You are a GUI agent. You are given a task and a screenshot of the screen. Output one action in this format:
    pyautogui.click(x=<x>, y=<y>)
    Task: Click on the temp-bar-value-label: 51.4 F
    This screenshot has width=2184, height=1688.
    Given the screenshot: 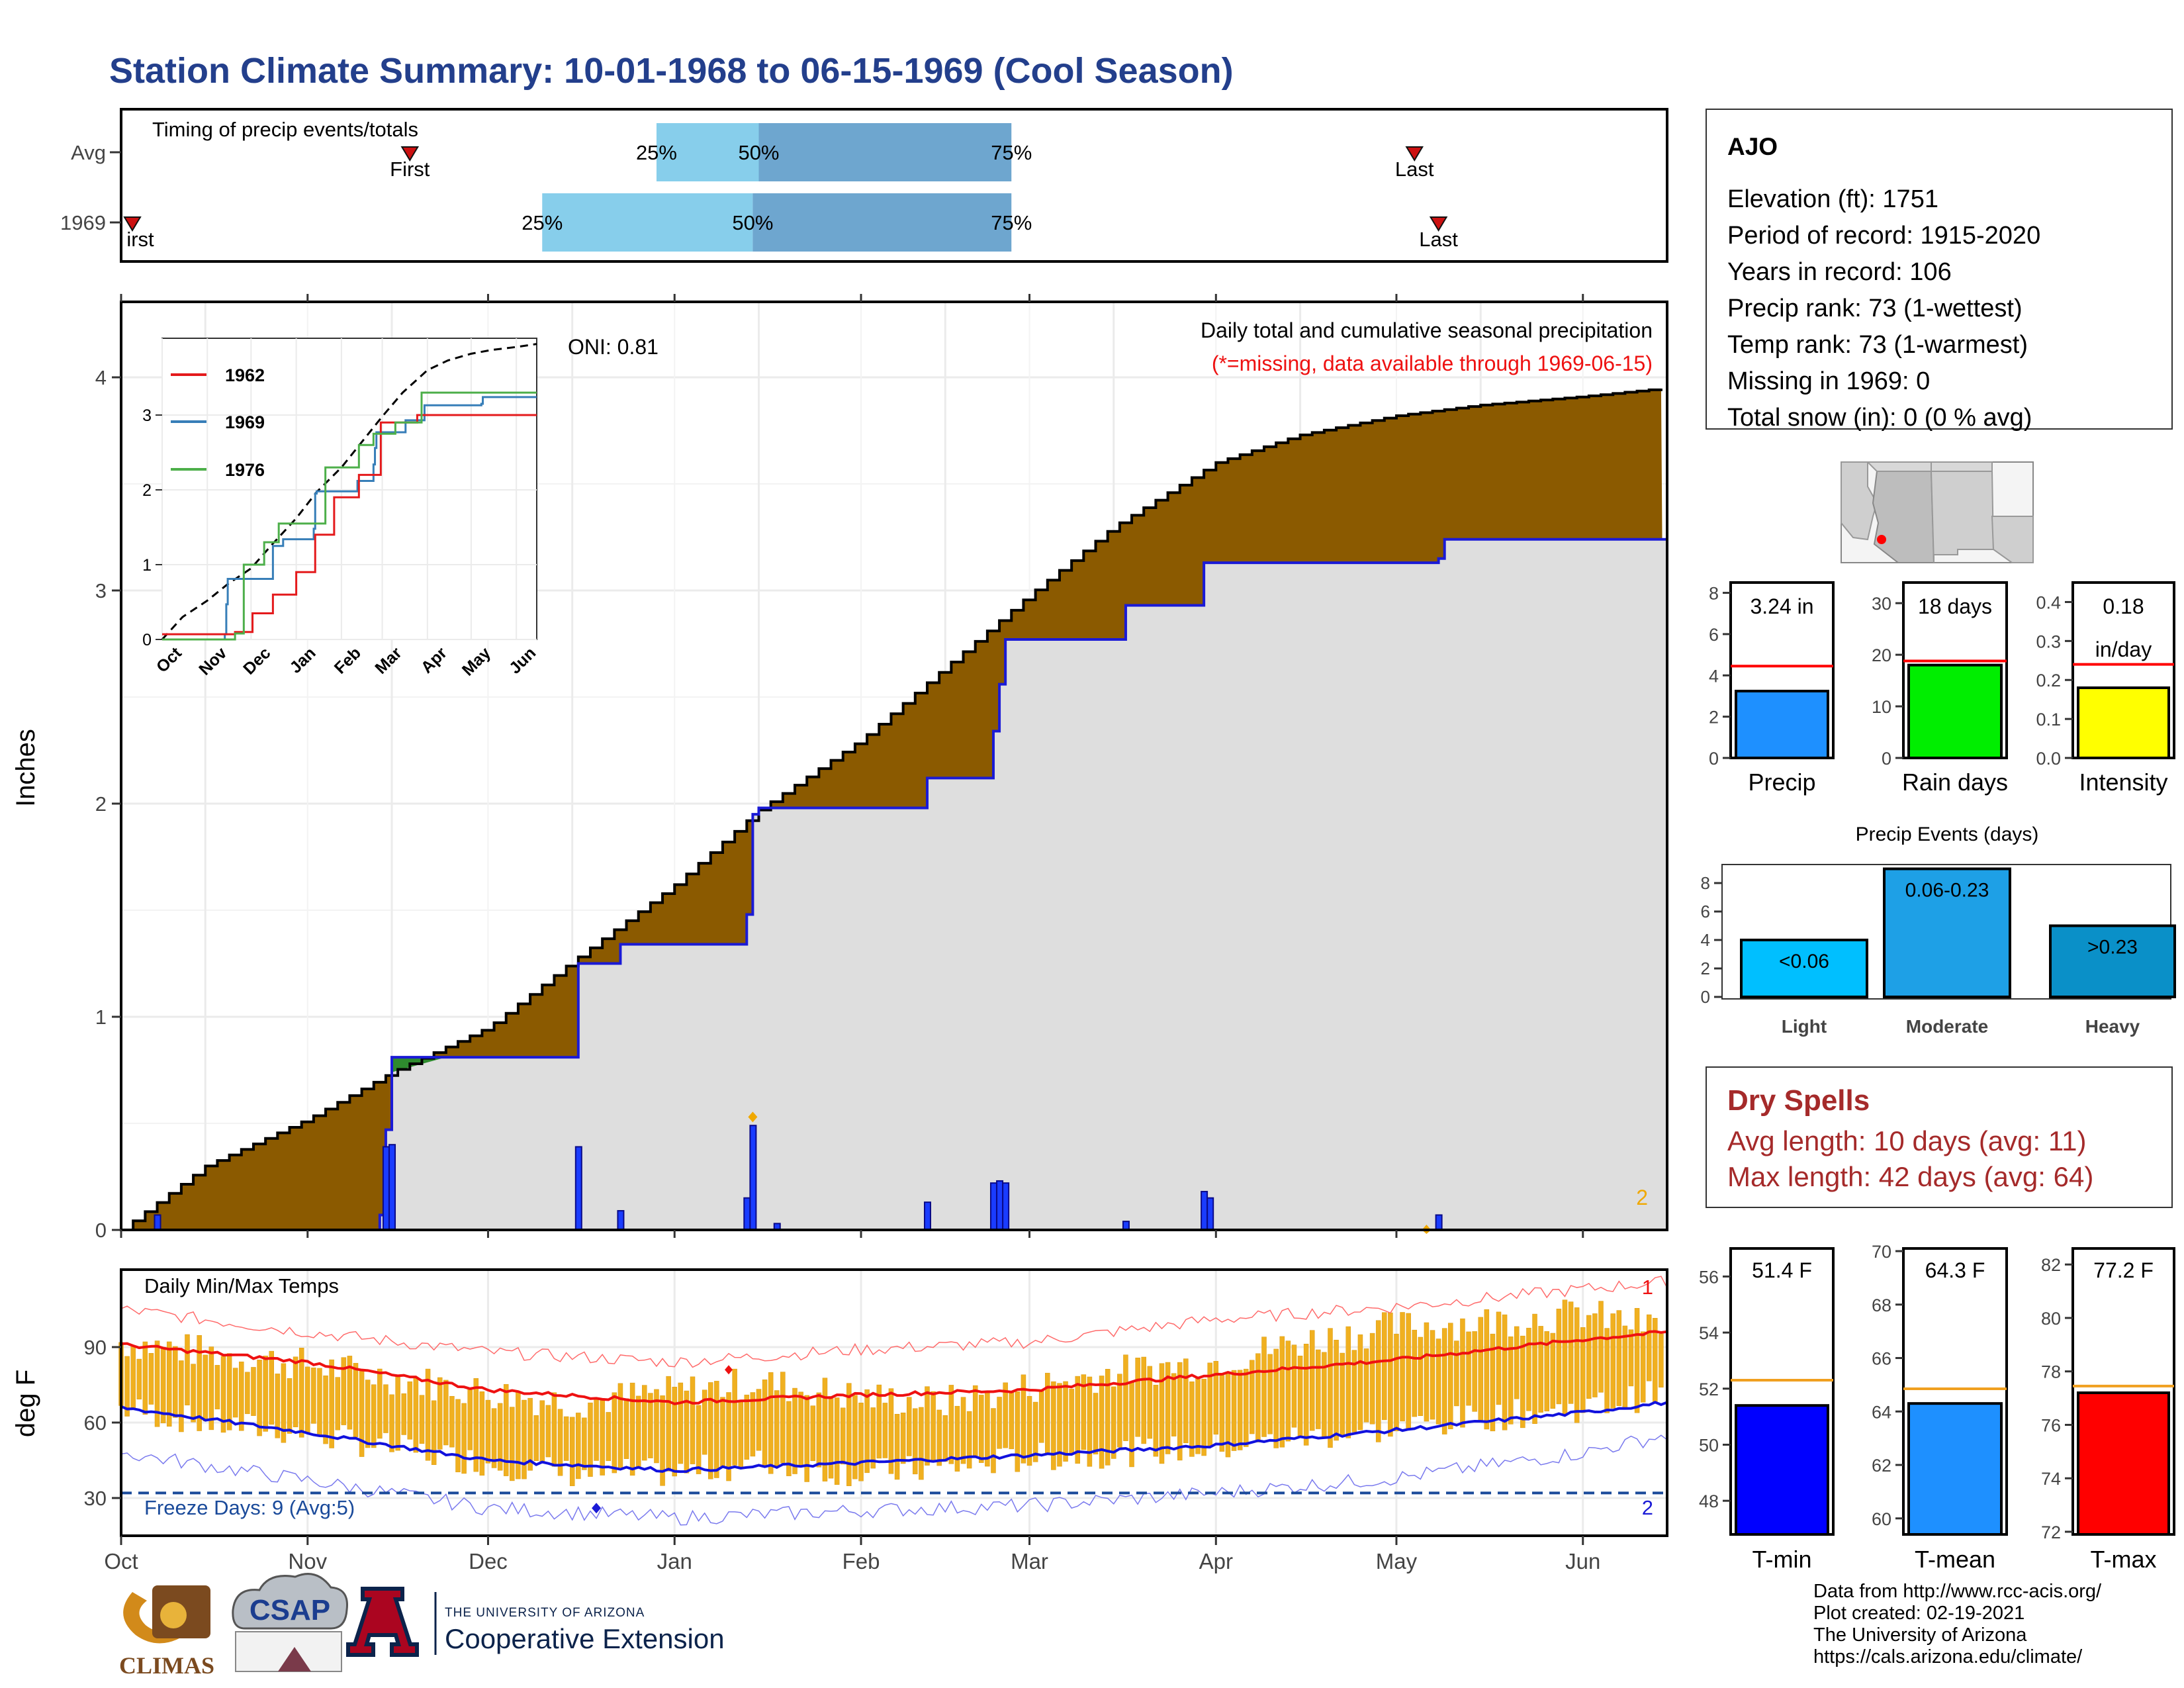 What is the action you would take?
    pyautogui.click(x=1782, y=1270)
    